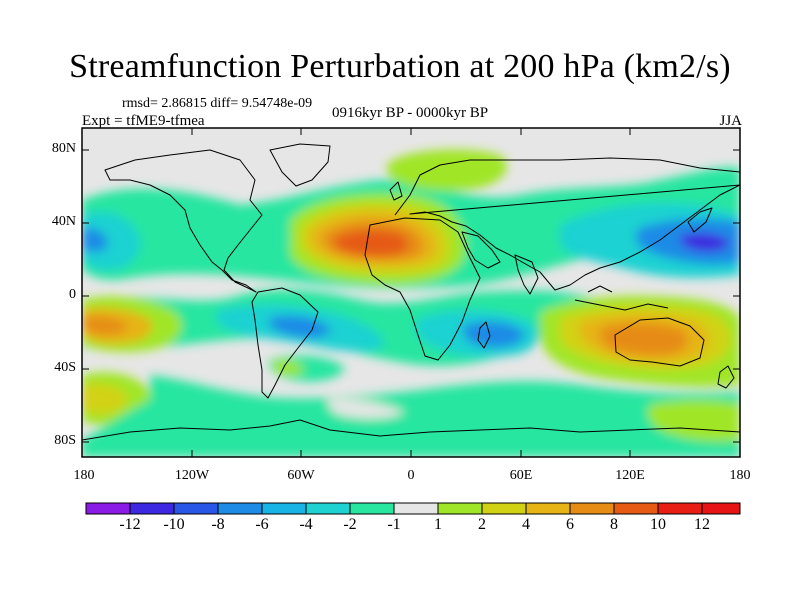  What do you see at coordinates (526, 524) in the screenshot?
I see `colorbar-label: 4` at bounding box center [526, 524].